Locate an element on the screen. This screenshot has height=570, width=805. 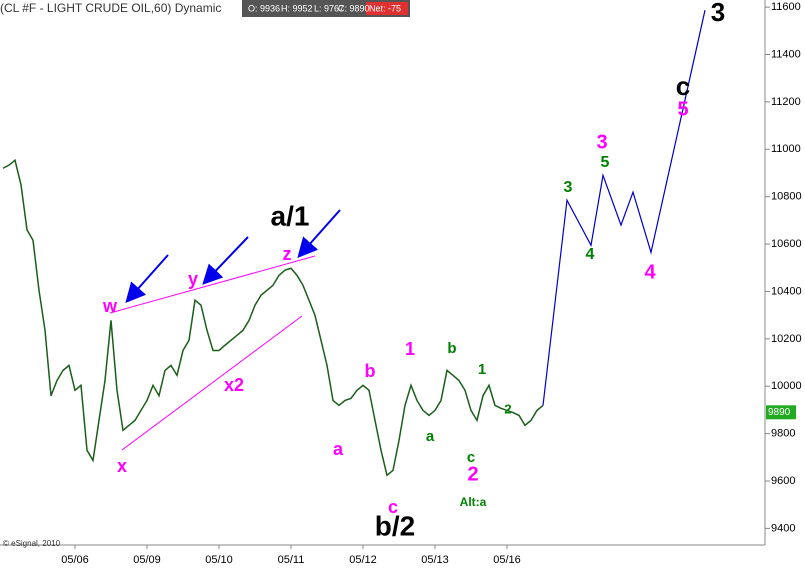
wedge-line is located at coordinates (212, 383).